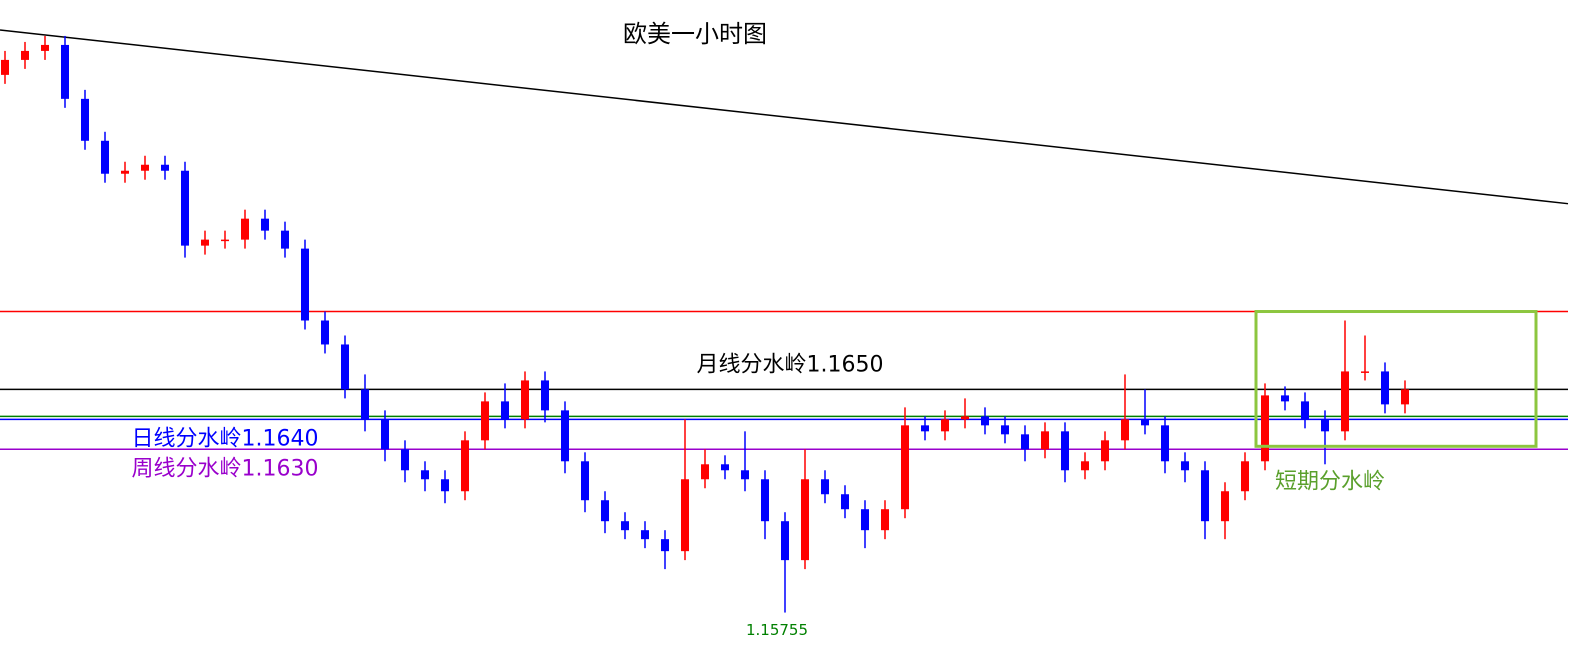 This screenshot has height=647, width=1580. What do you see at coordinates (1330, 481) in the screenshot?
I see `zone-label: 短期分水岭` at bounding box center [1330, 481].